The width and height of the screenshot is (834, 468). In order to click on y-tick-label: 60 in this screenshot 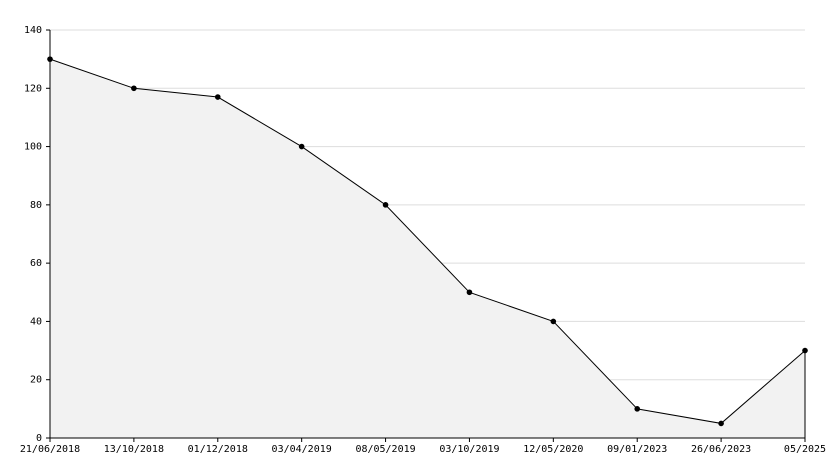, I will do `click(36, 263)`.